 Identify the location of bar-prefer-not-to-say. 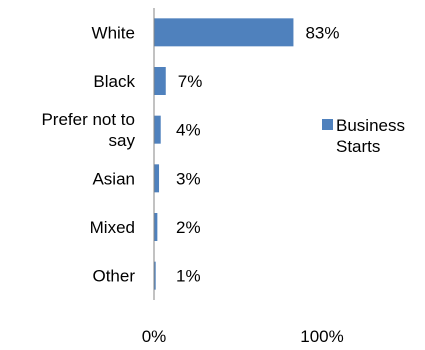
(157, 129).